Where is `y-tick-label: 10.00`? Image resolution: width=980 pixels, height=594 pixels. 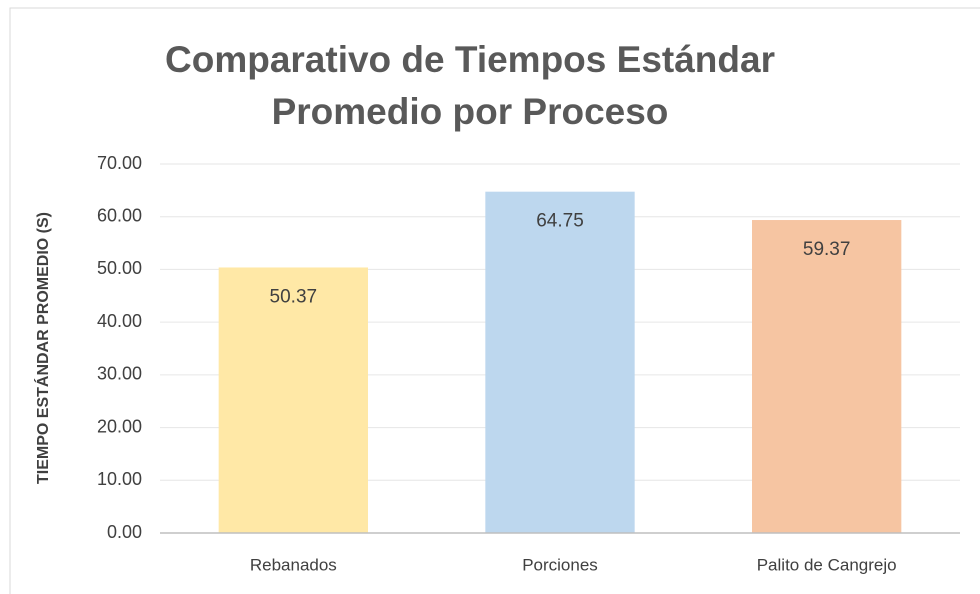 y-tick-label: 10.00 is located at coordinates (119, 479).